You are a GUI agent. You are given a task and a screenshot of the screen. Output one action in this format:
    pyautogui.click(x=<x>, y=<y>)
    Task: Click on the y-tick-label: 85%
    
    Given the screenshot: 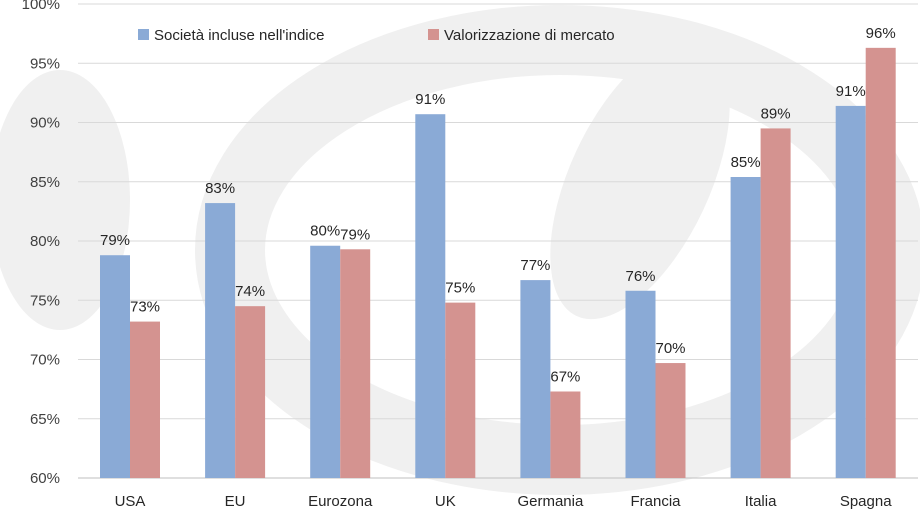 What is the action you would take?
    pyautogui.click(x=45, y=182)
    